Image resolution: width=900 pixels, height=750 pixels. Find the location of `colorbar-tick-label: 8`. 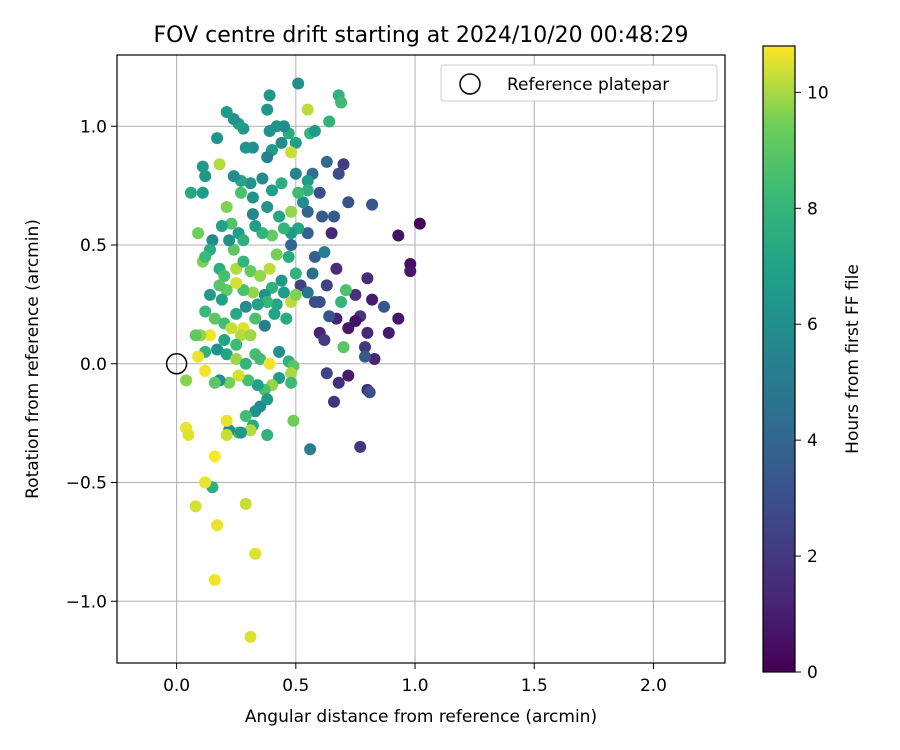

colorbar-tick-label: 8 is located at coordinates (812, 209).